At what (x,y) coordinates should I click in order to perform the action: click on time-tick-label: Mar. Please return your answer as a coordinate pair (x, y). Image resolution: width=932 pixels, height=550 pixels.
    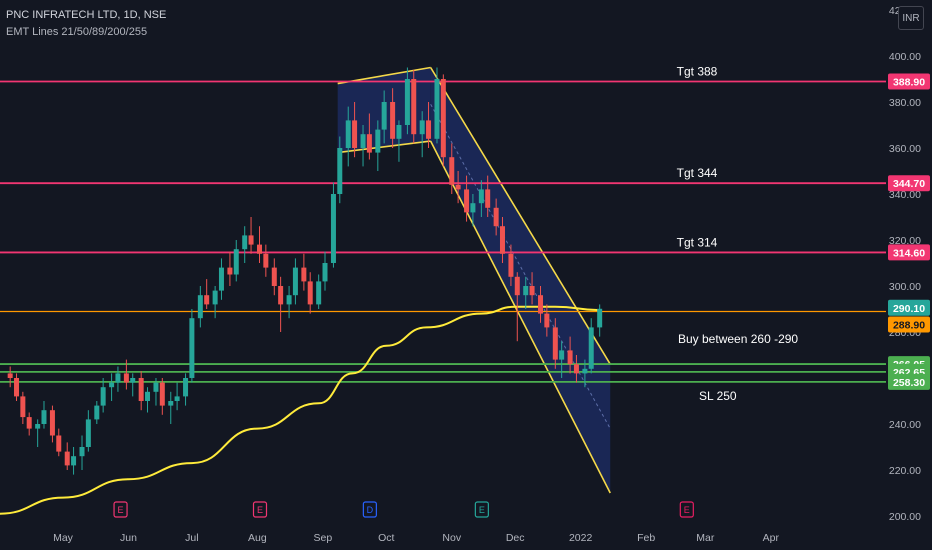
    Looking at the image, I should click on (705, 538).